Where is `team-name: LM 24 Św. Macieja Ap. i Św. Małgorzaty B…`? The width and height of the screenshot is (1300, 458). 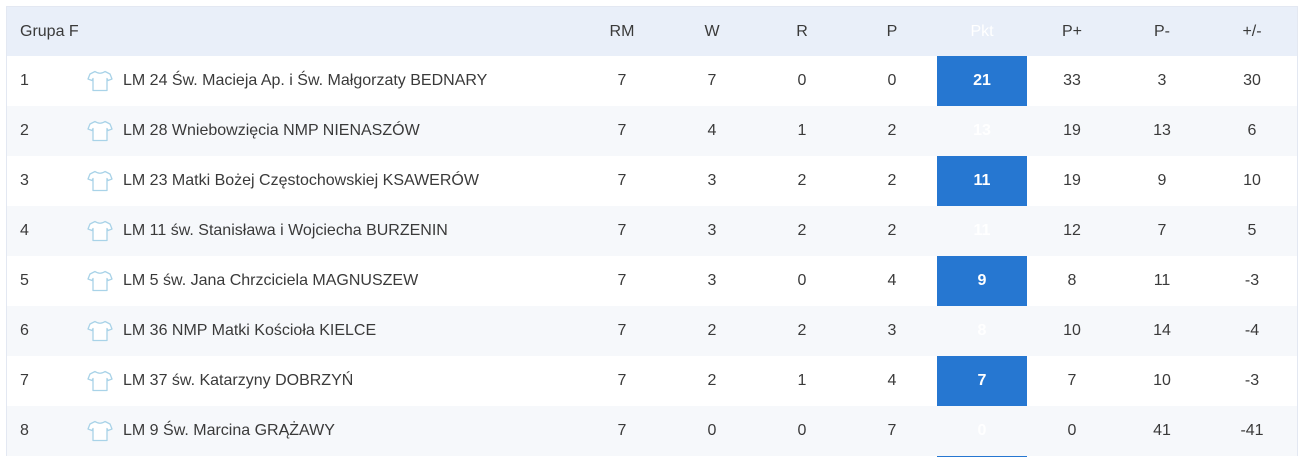
team-name: LM 24 Św. Macieja Ap. i Św. Małgorzaty B… is located at coordinates (305, 80).